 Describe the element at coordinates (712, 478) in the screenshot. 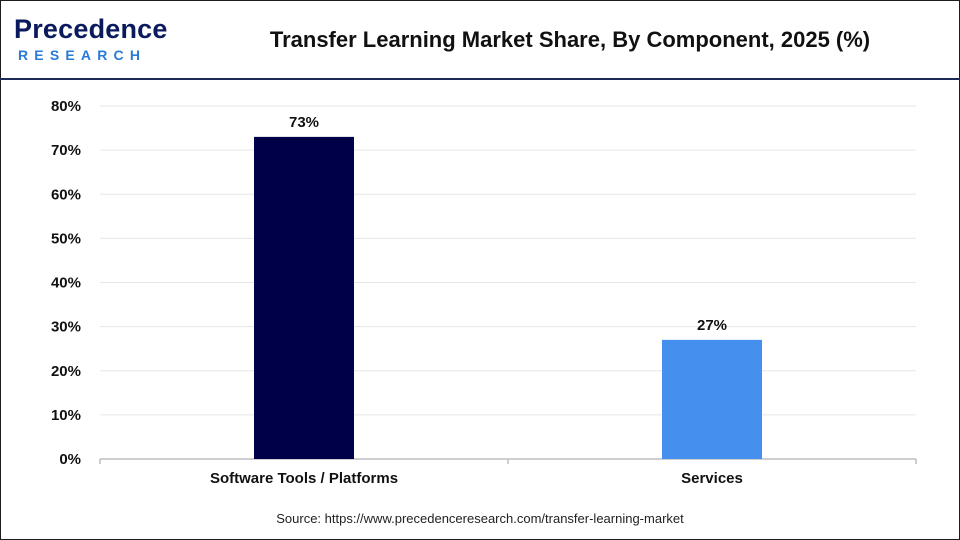

I see `x-tick-label: Services` at that location.